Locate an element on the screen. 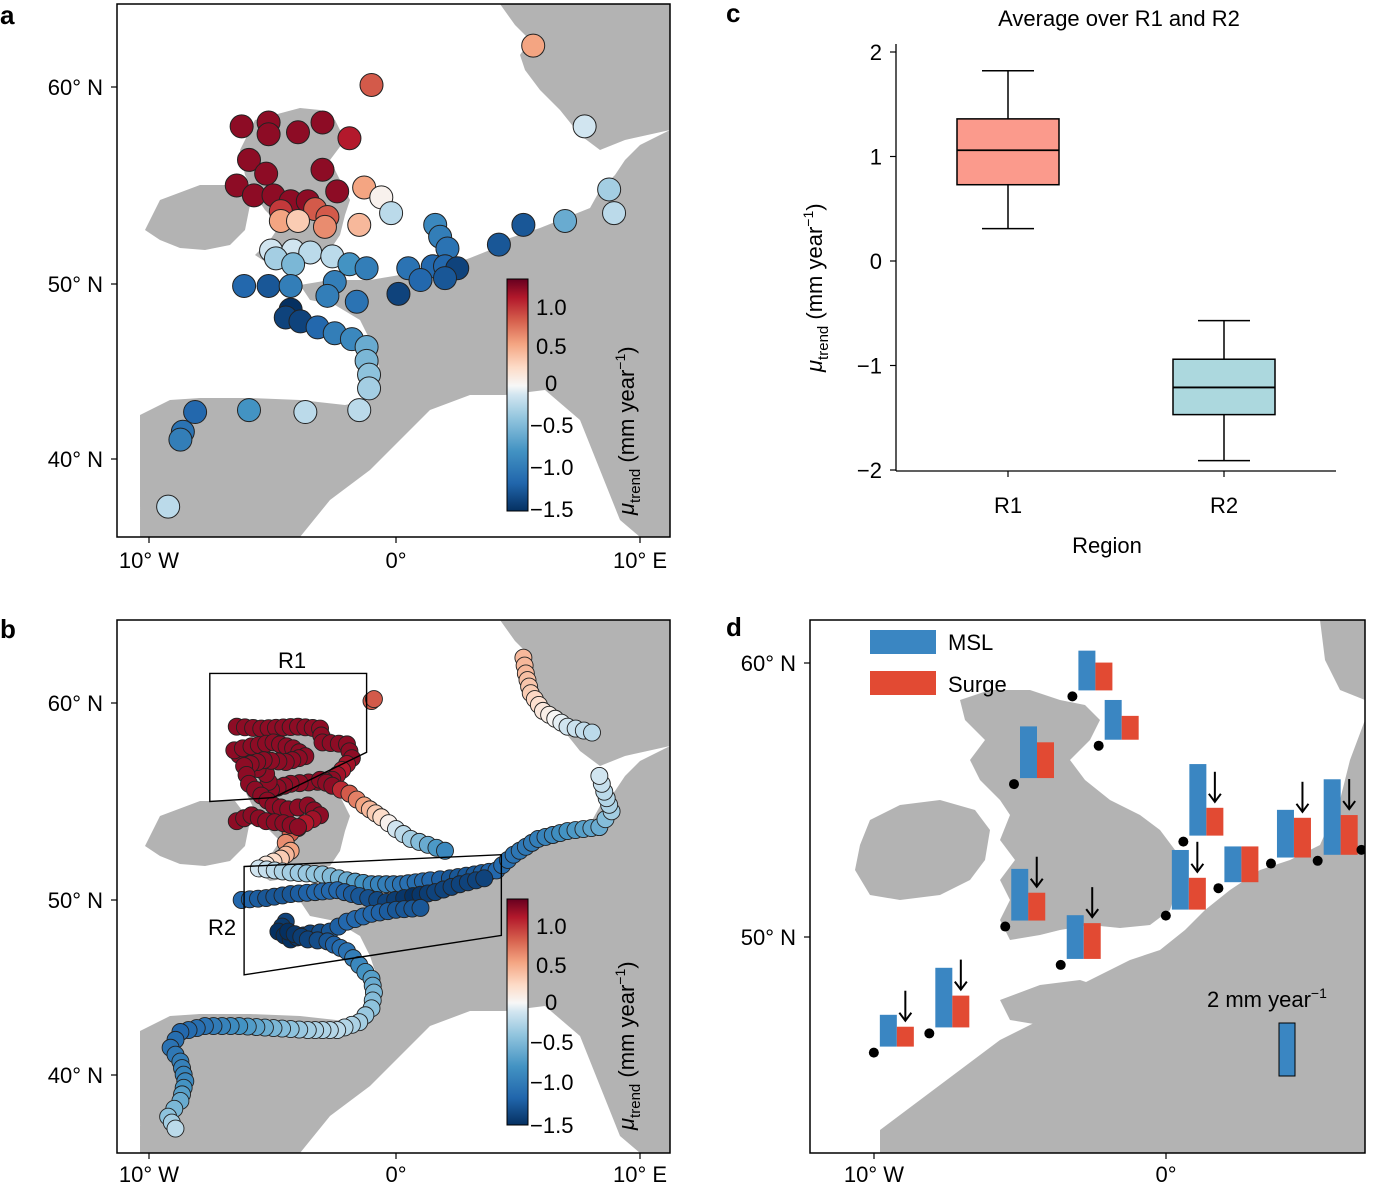 This screenshot has width=1376, height=1189. legend-label-surge: Surge is located at coordinates (977, 684).